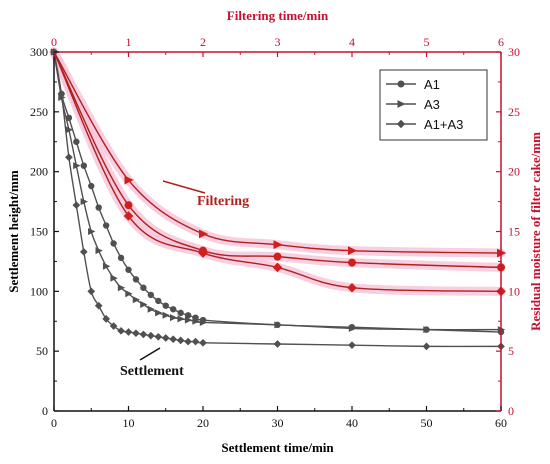 Image resolution: width=550 pixels, height=464 pixels. I want to click on bottom-axis-title: Settlement time/min, so click(277, 447).